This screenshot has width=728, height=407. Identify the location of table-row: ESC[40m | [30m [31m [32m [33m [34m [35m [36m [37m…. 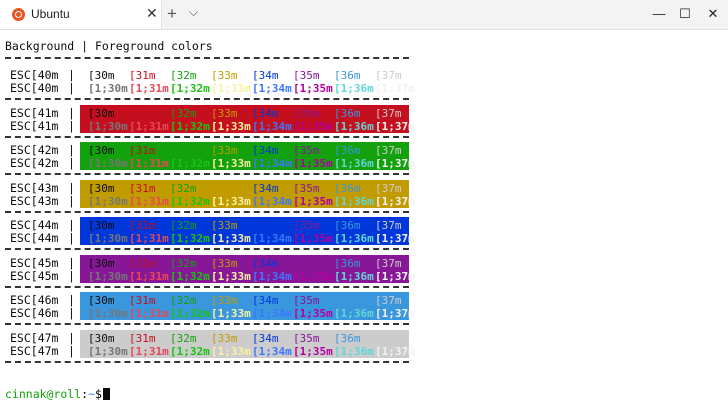
(207, 82).